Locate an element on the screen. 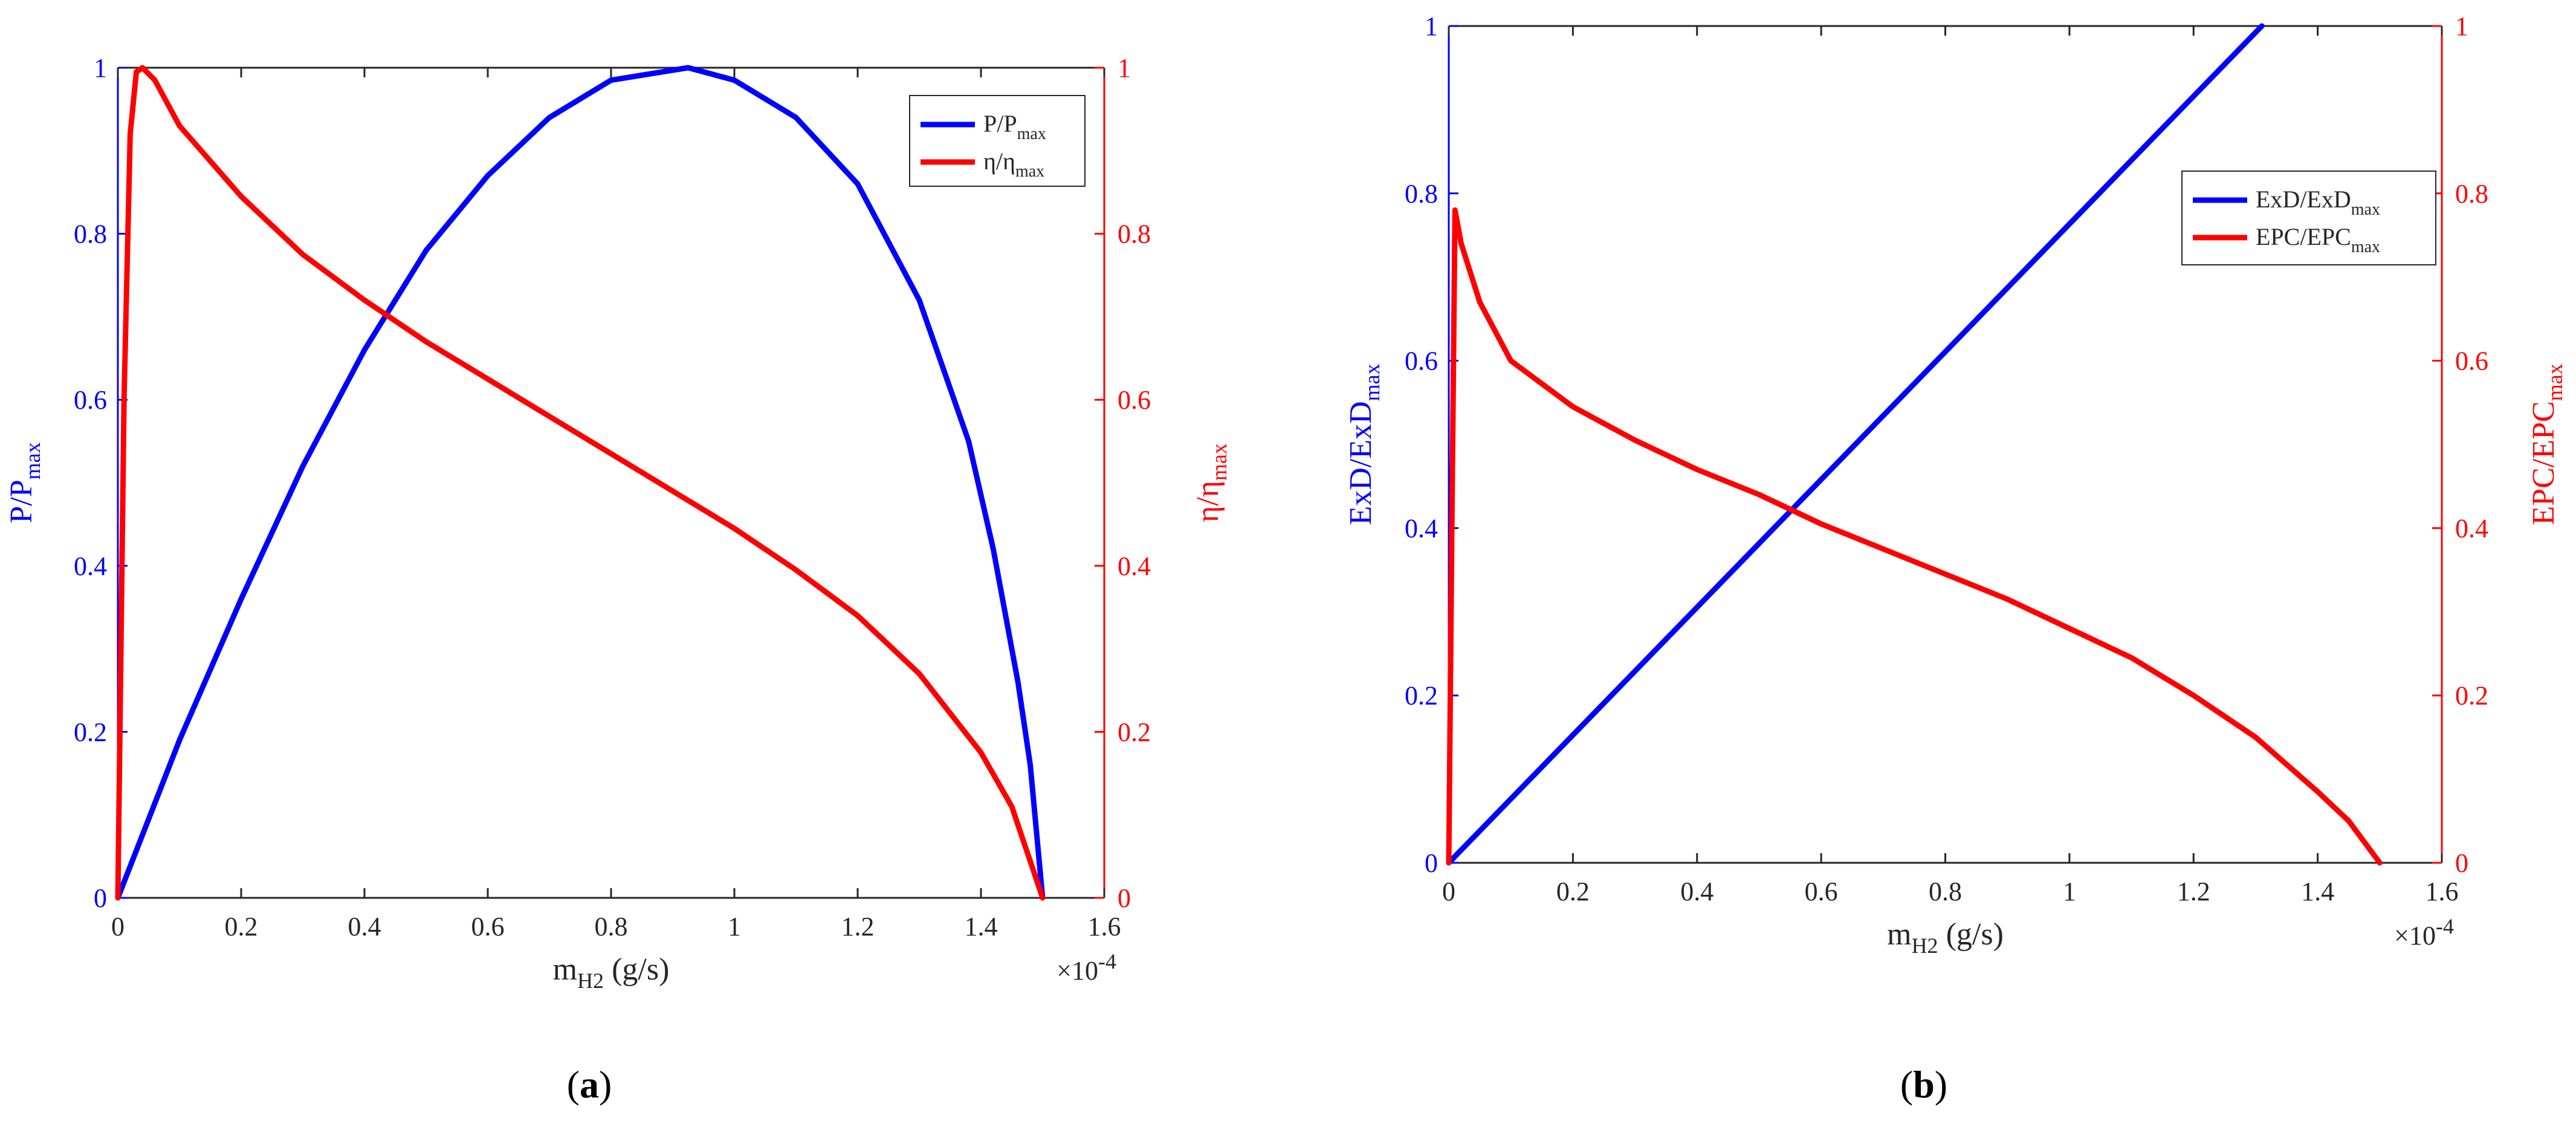  y-axis-right-label: EPC/EPCmax is located at coordinates (2546, 444).